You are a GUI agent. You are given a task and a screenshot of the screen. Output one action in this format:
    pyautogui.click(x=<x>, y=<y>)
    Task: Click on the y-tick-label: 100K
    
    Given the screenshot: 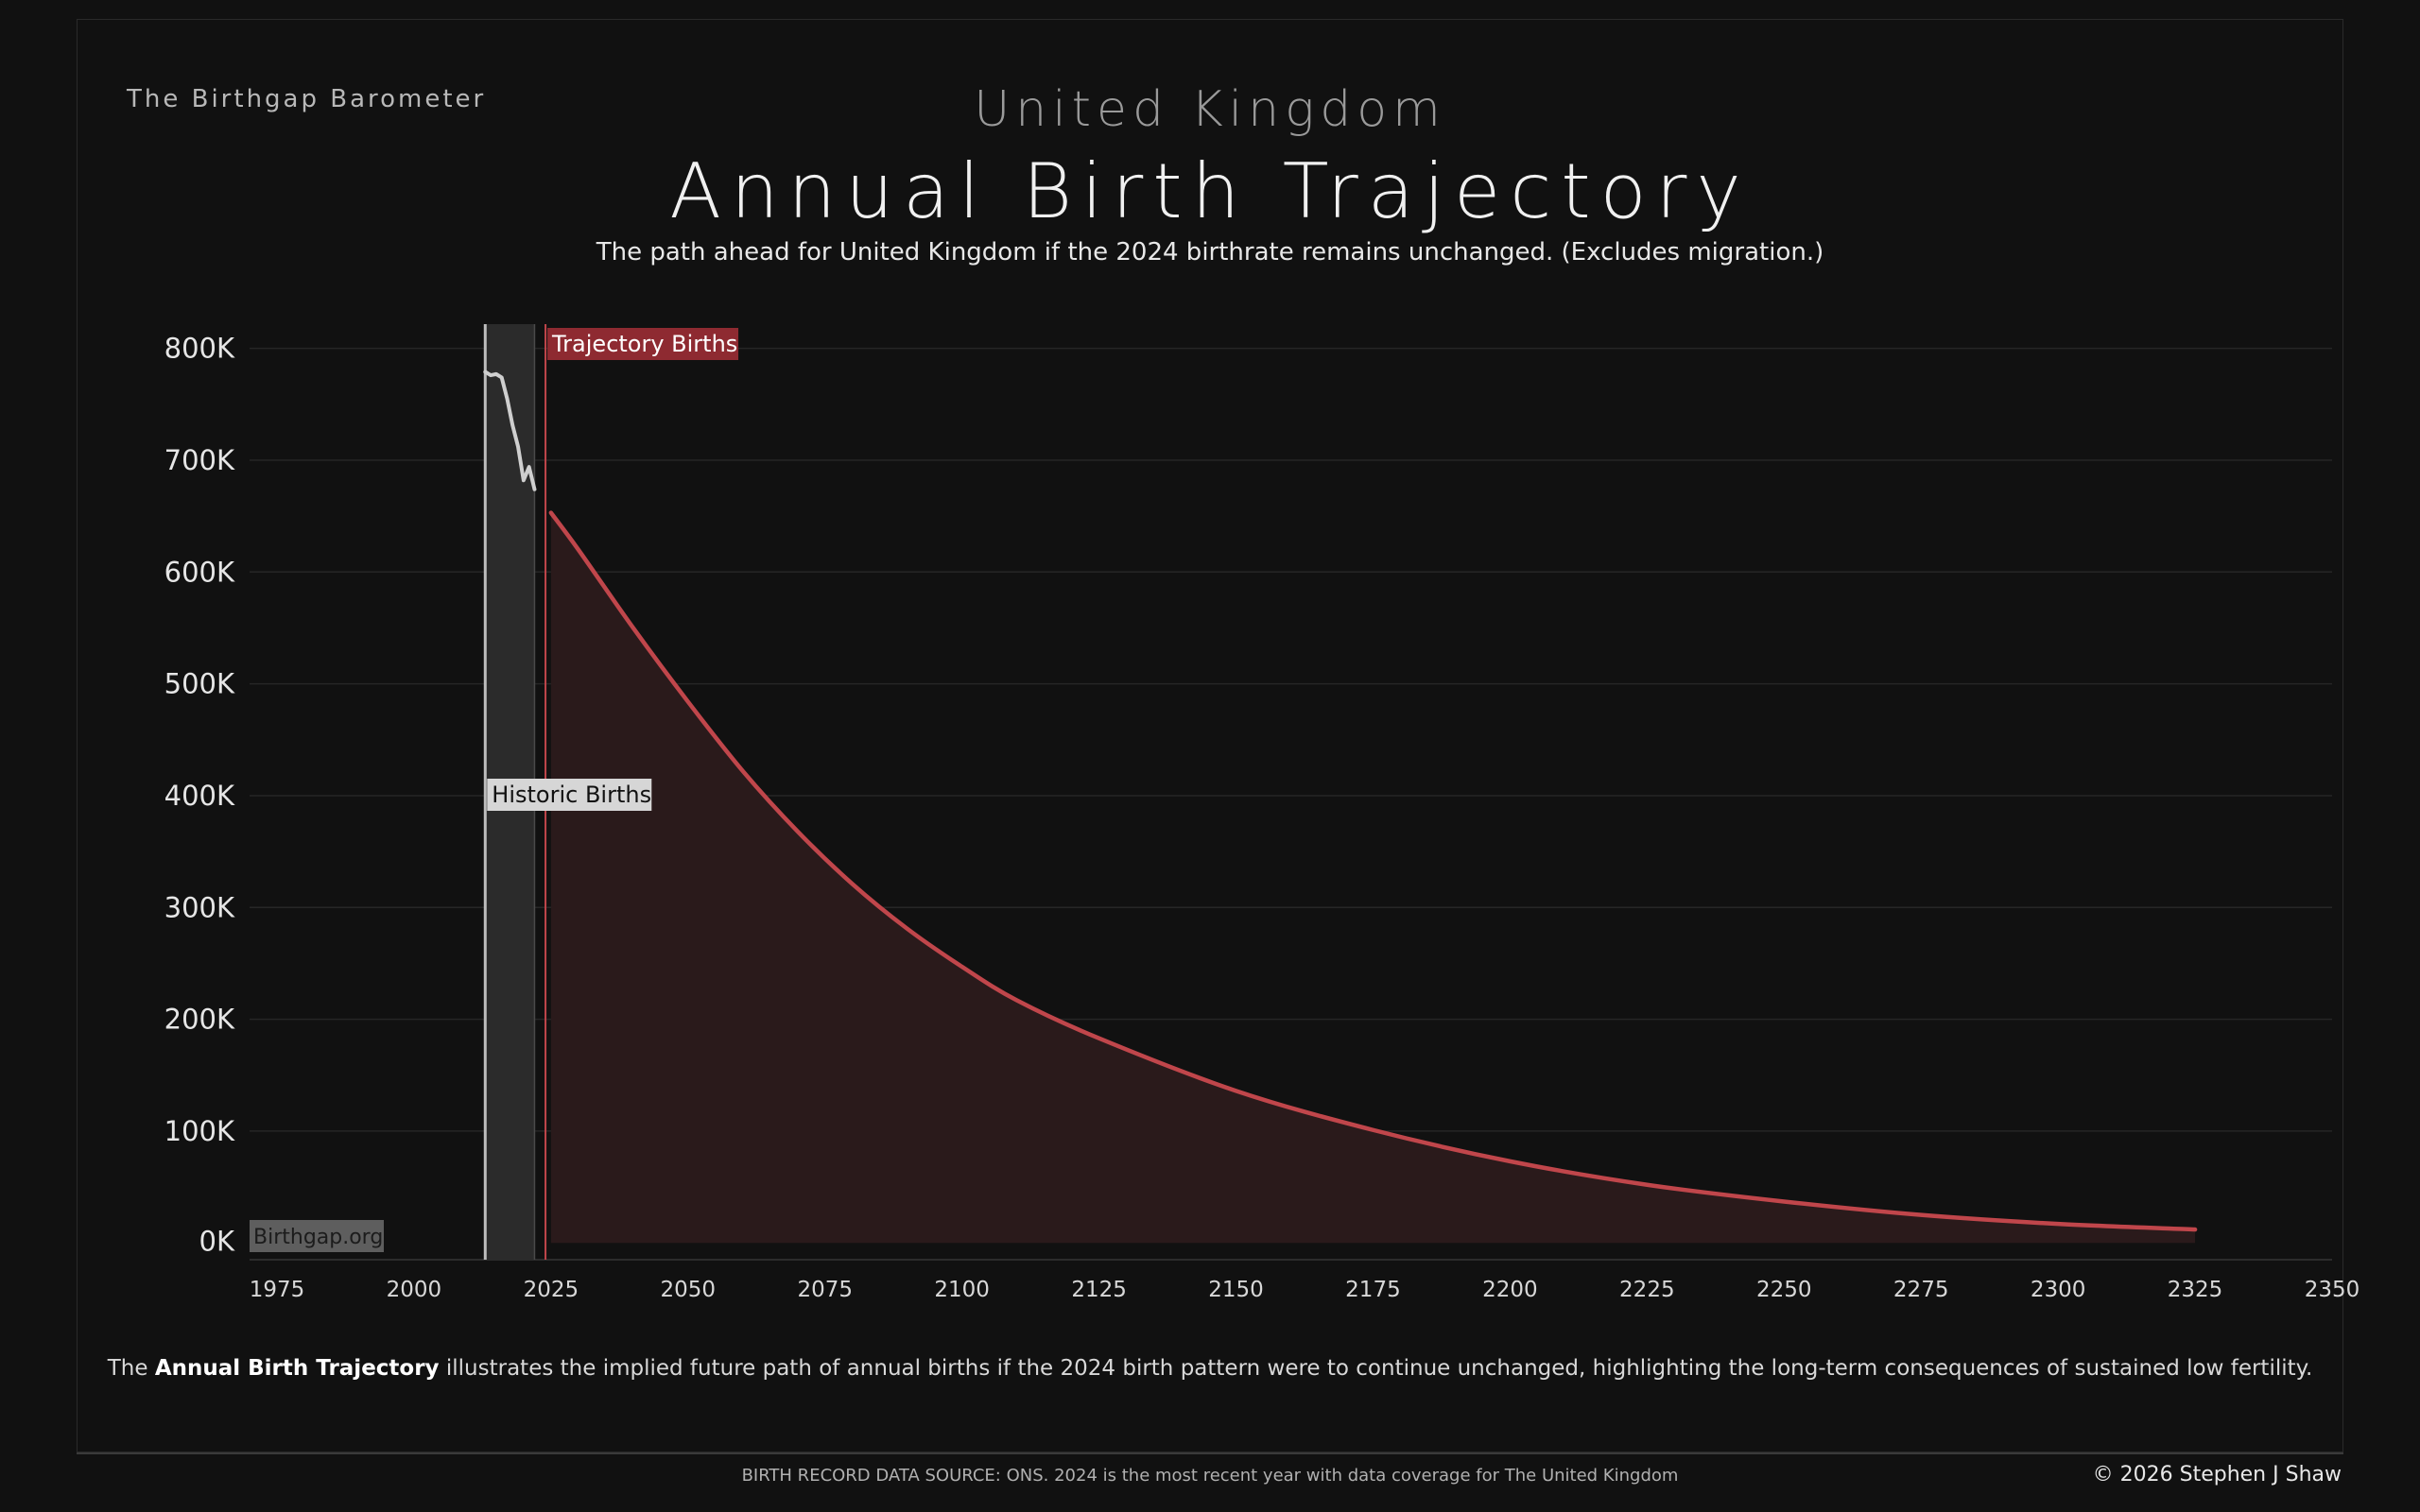 What is the action you would take?
    pyautogui.click(x=199, y=1131)
    